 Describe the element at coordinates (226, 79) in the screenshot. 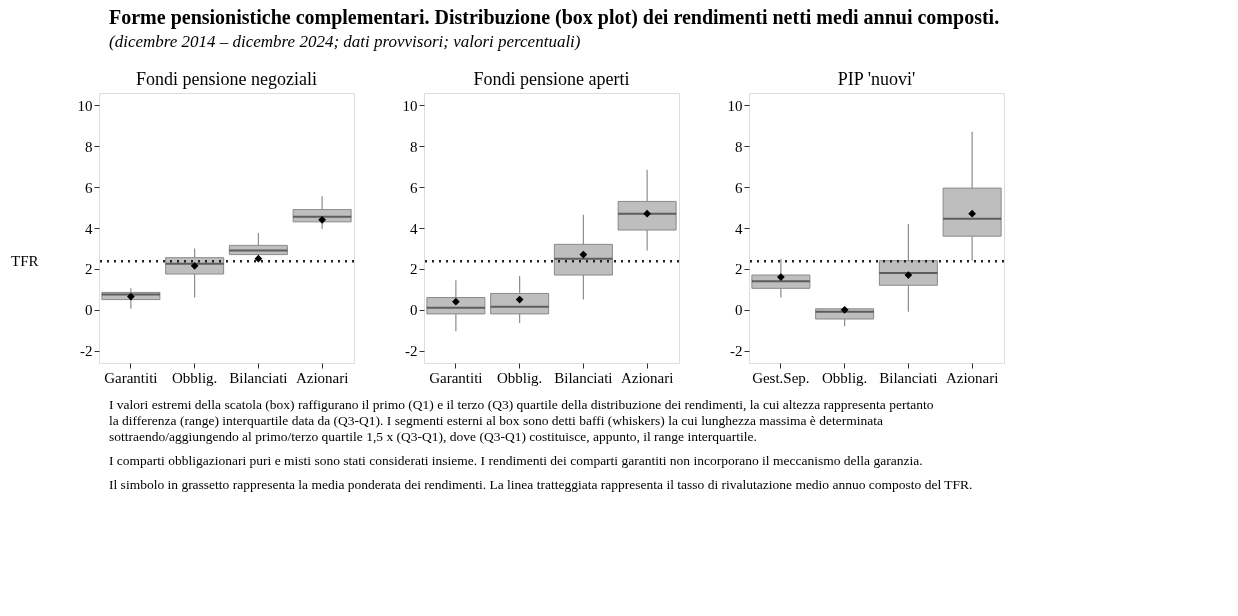

I see `chart-title: Fondi pensione negoziali` at that location.